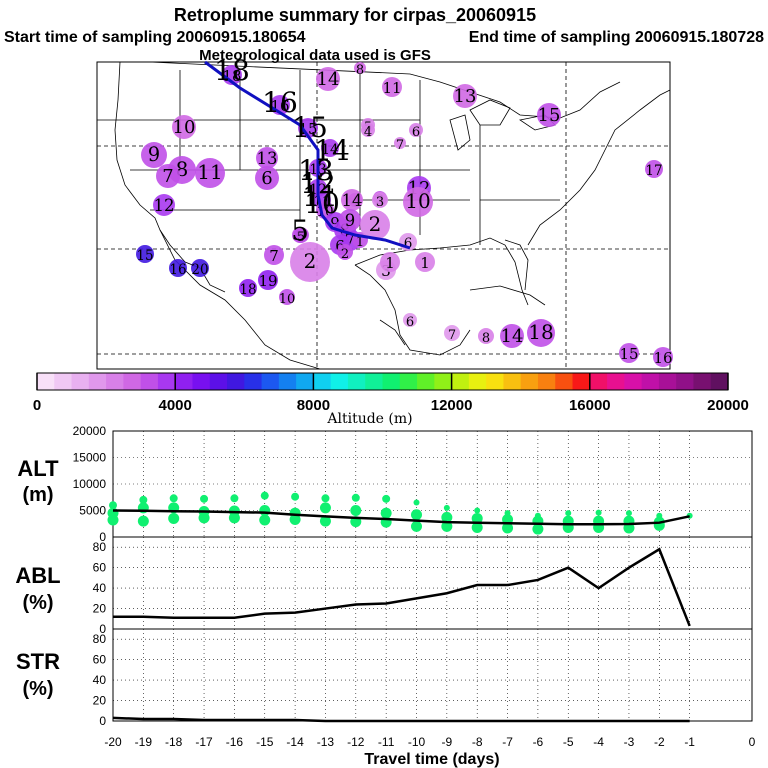 This screenshot has width=768, height=768. I want to click on x-tick-label: -11, so click(386, 742).